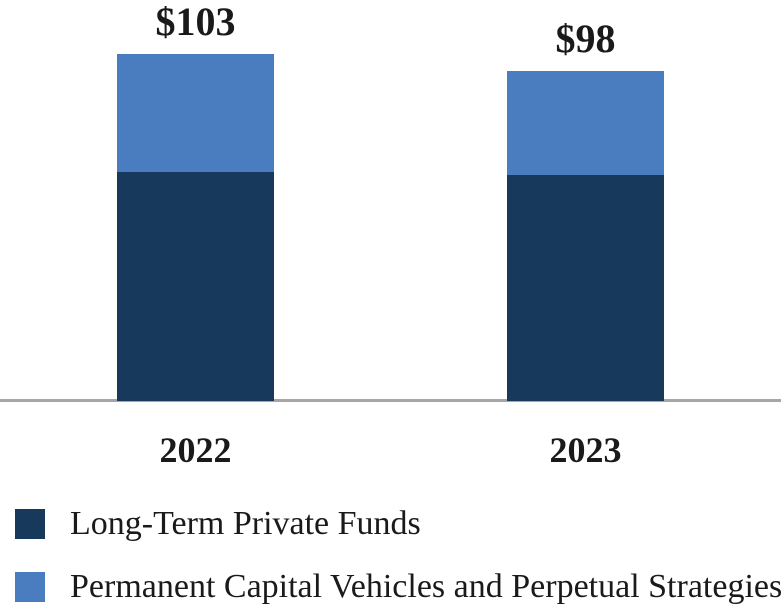 The width and height of the screenshot is (781, 616). I want to click on bar-total-label-2023: $98, so click(585, 38).